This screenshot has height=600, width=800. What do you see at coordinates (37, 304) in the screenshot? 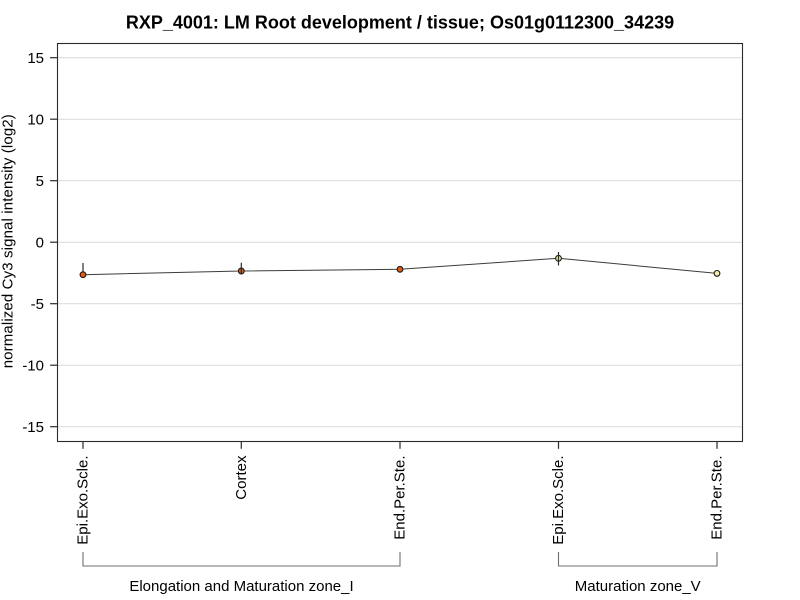
I see `svg-text: -5` at bounding box center [37, 304].